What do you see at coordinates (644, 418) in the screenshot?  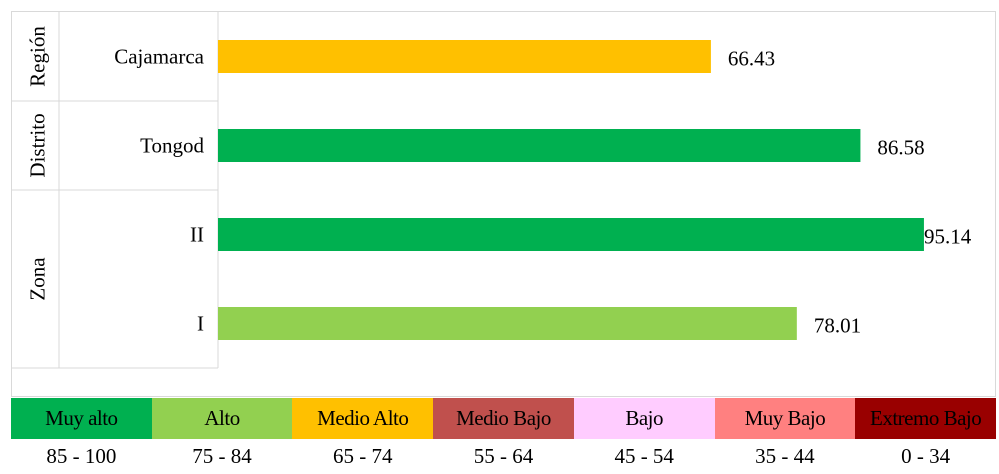 I see `legend-swatch: Bajo` at bounding box center [644, 418].